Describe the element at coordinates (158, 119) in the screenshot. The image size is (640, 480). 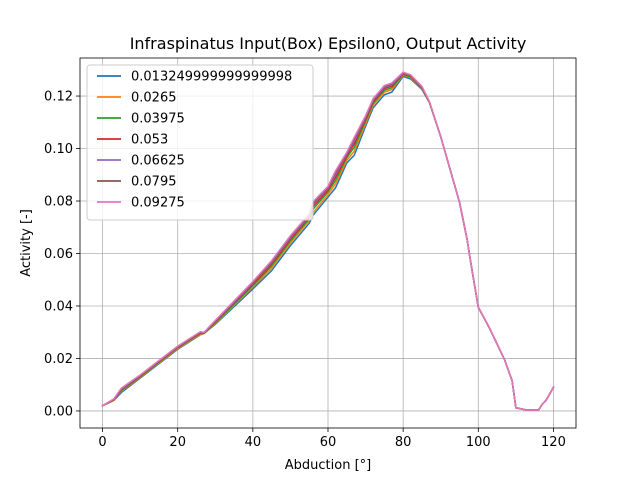
I see `legend-label: 0.03975` at that location.